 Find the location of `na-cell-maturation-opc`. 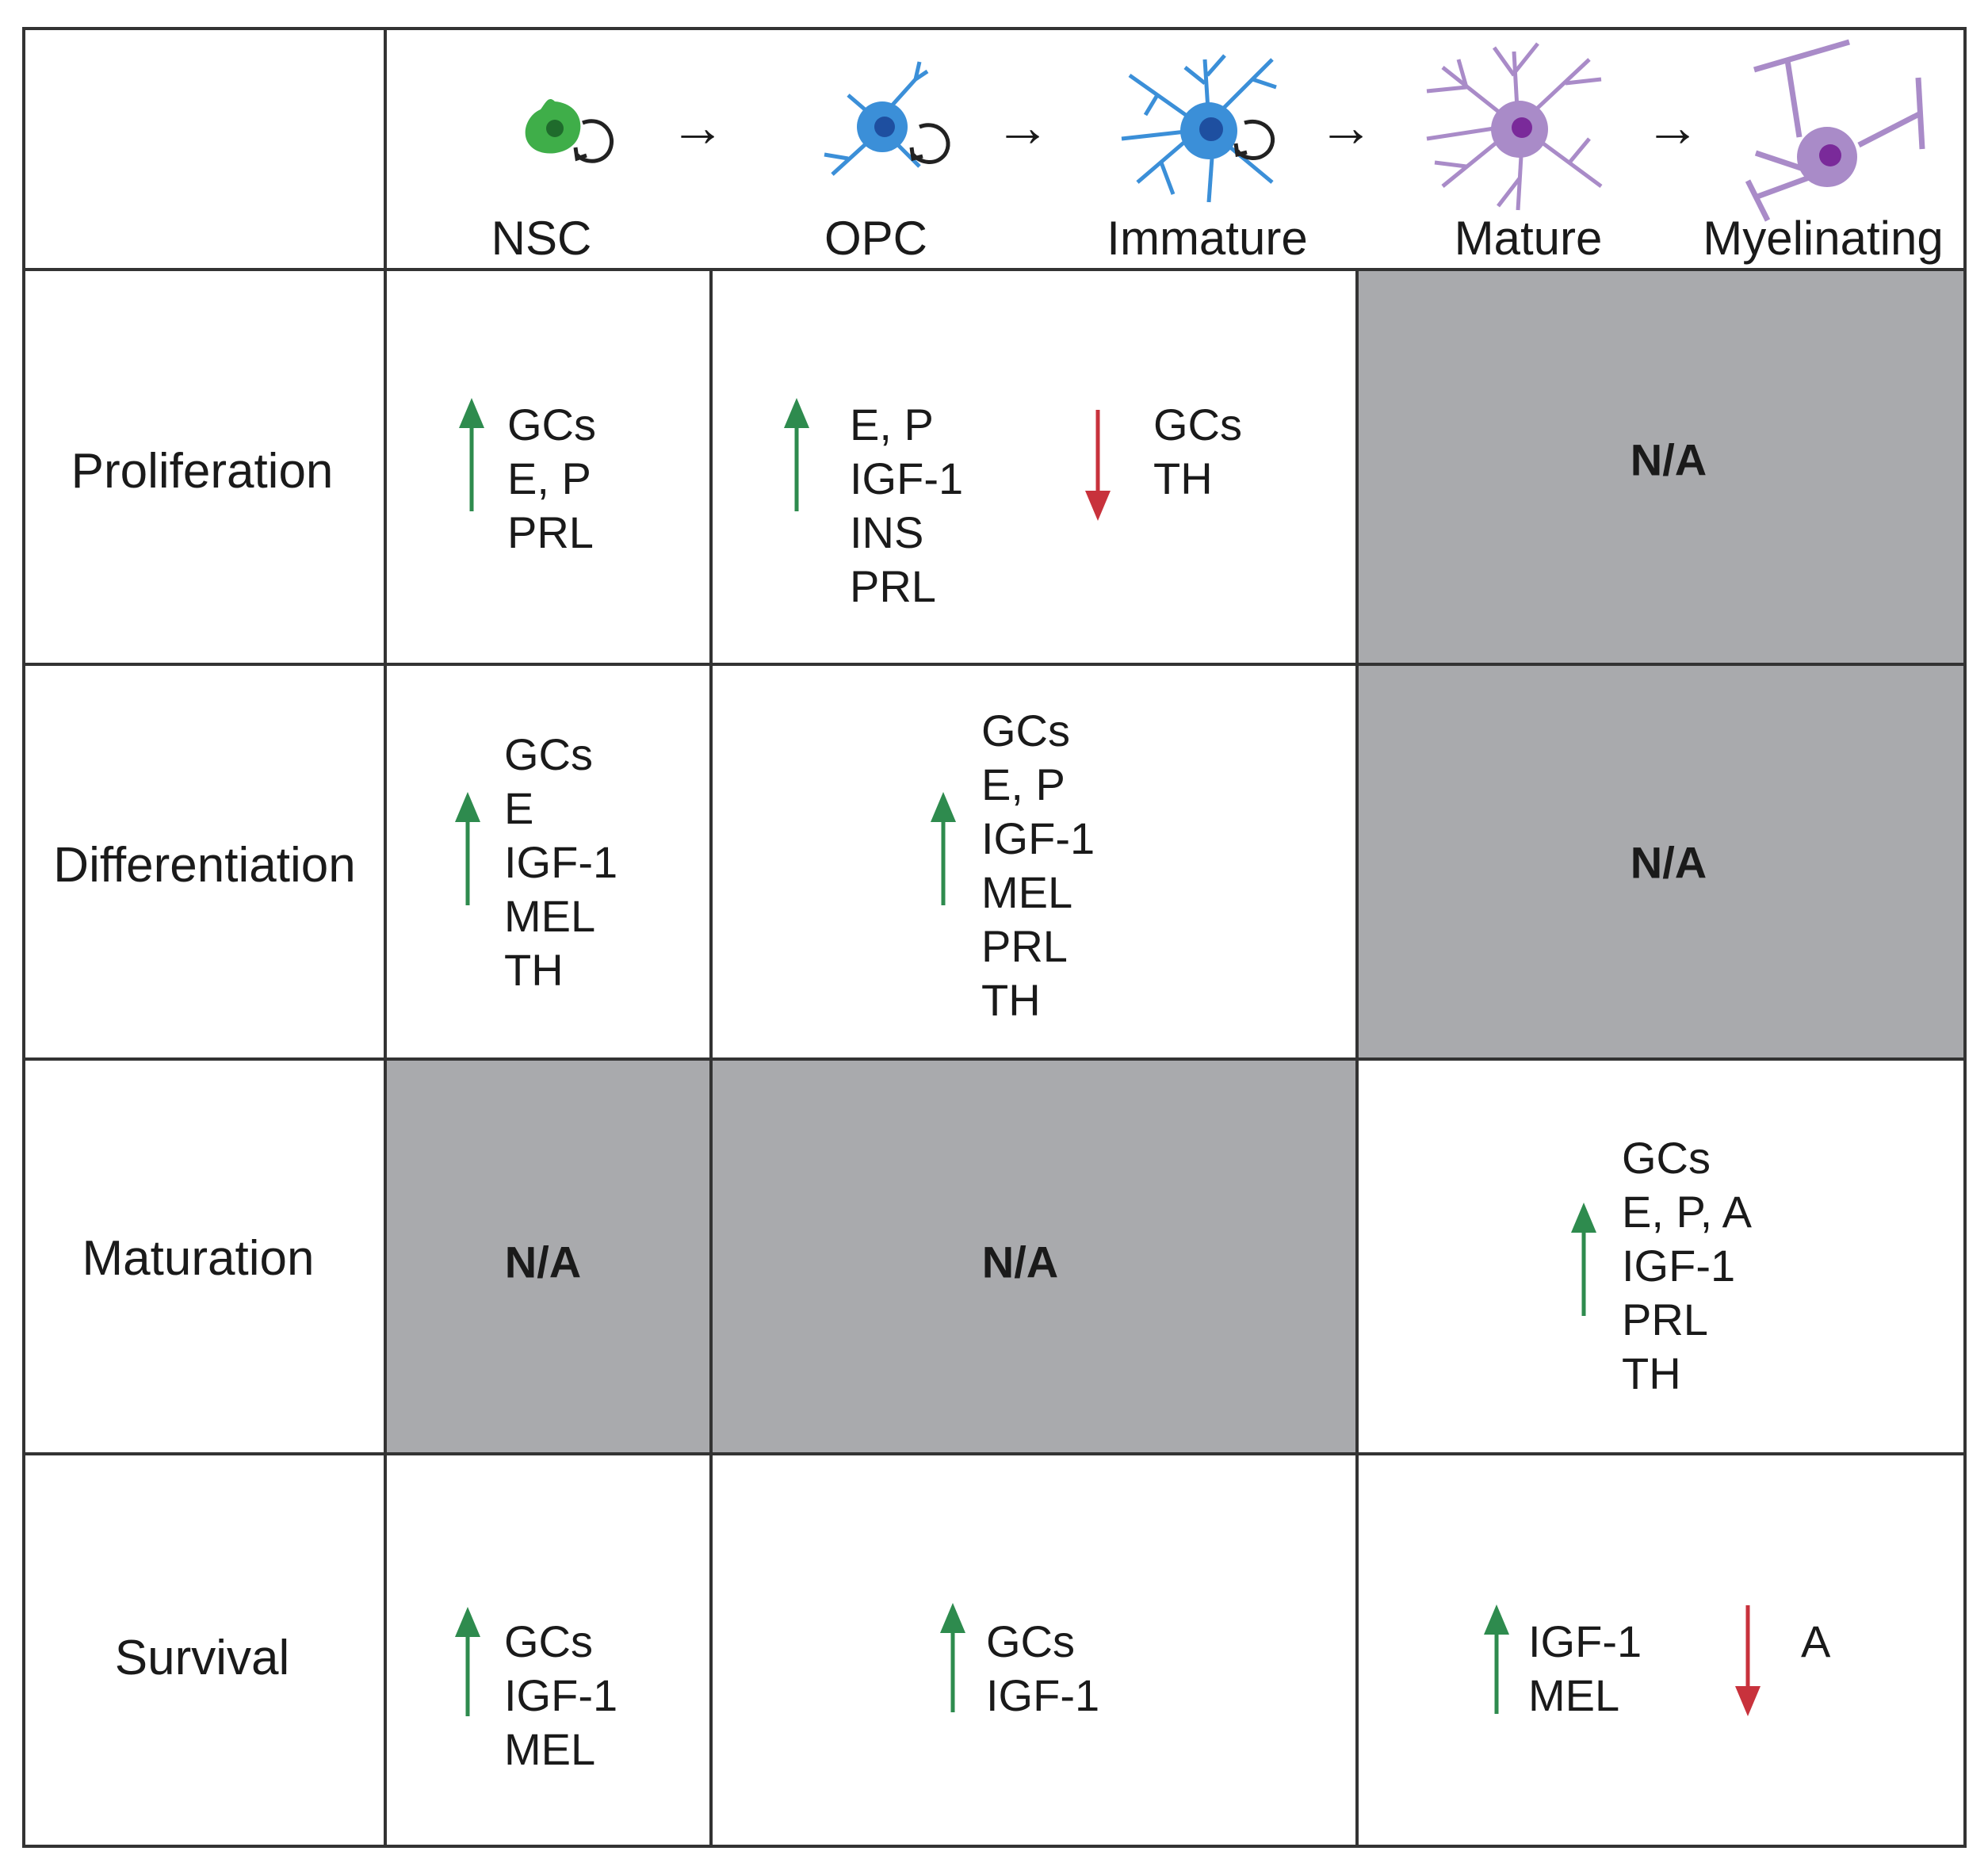

na-cell-maturation-opc is located at coordinates (1034, 1257).